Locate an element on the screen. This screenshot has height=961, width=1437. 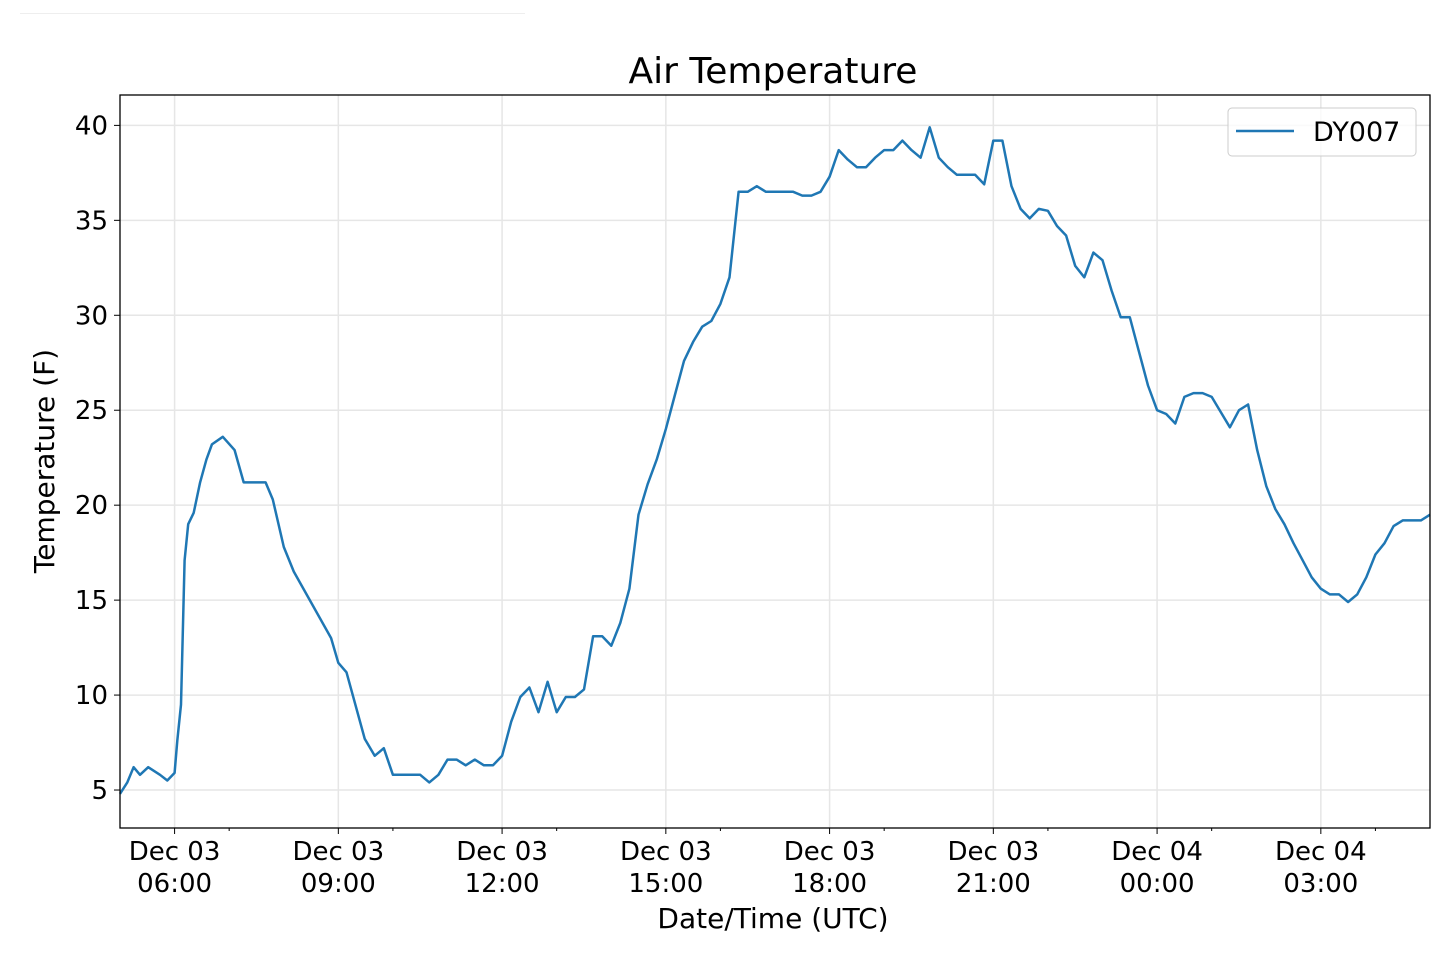
x-tick-label: 18:00 is located at coordinates (829, 884).